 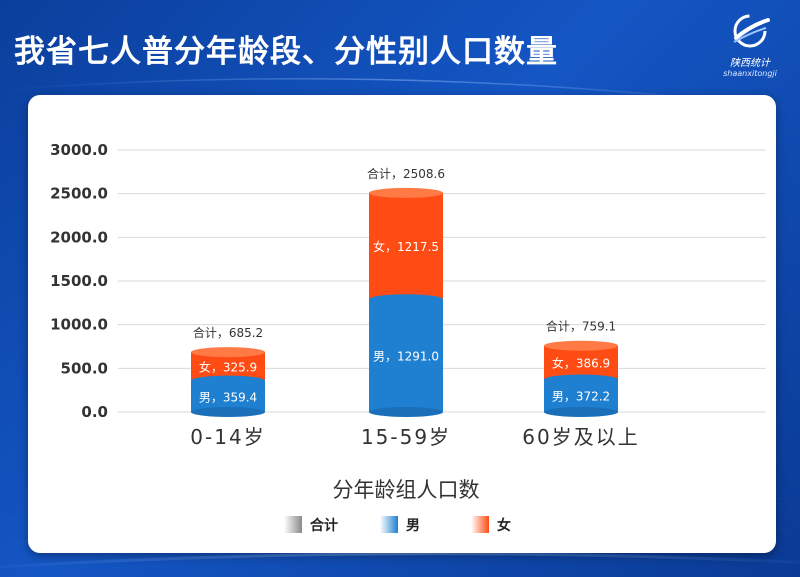 I want to click on data-label-female: 女，386.9, so click(x=581, y=363).